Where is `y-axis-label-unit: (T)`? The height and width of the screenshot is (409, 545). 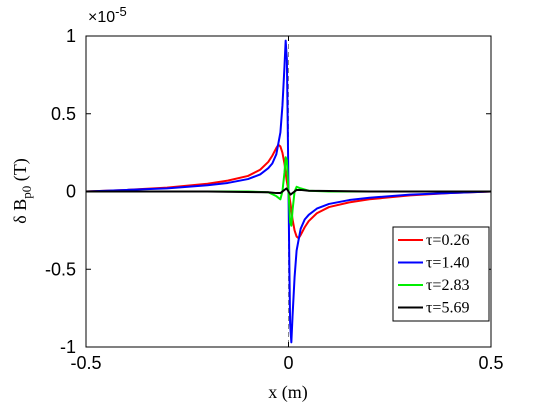
y-axis-label-unit: (T) is located at coordinates (20, 171).